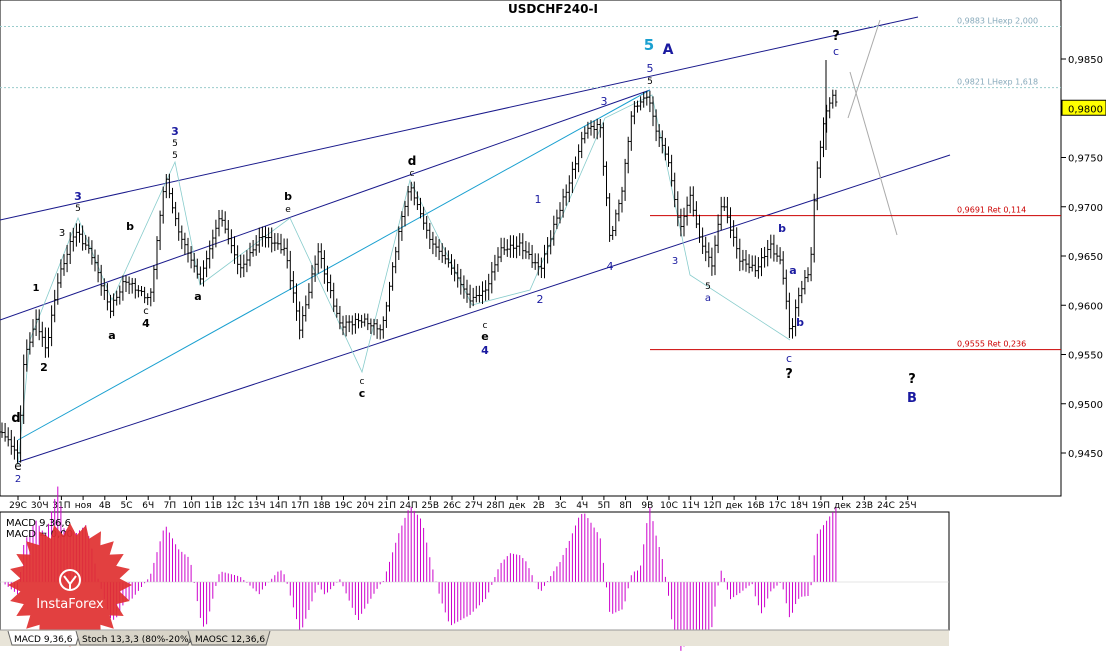  What do you see at coordinates (105, 506) in the screenshot?
I see `time-tick-label: 4В` at bounding box center [105, 506].